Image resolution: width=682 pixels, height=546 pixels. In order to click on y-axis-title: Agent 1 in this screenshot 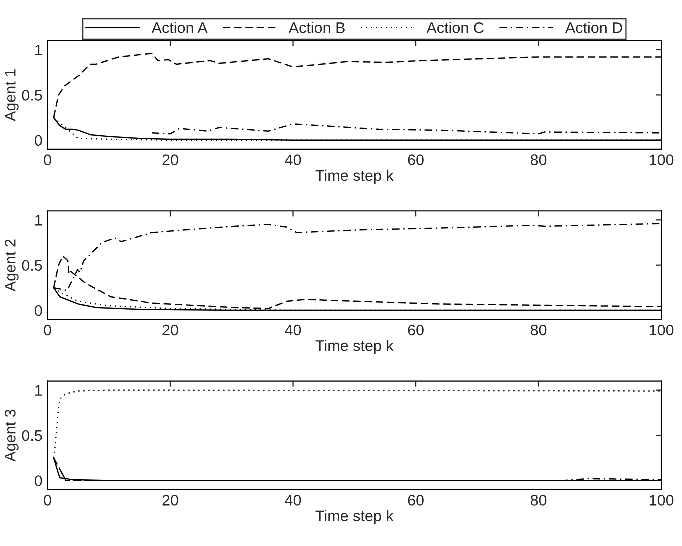, I will do `click(12, 96)`.